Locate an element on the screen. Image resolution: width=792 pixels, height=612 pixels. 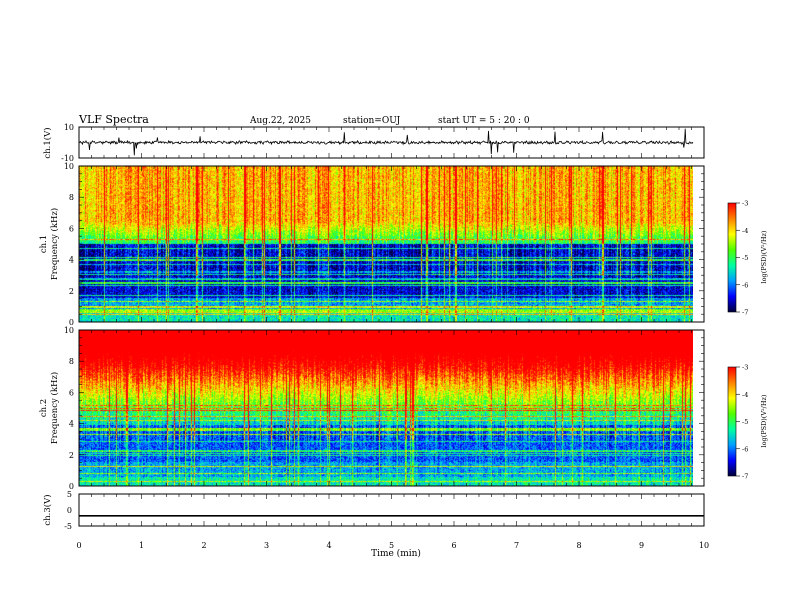
time-tick-label: 7 is located at coordinates (516, 545).